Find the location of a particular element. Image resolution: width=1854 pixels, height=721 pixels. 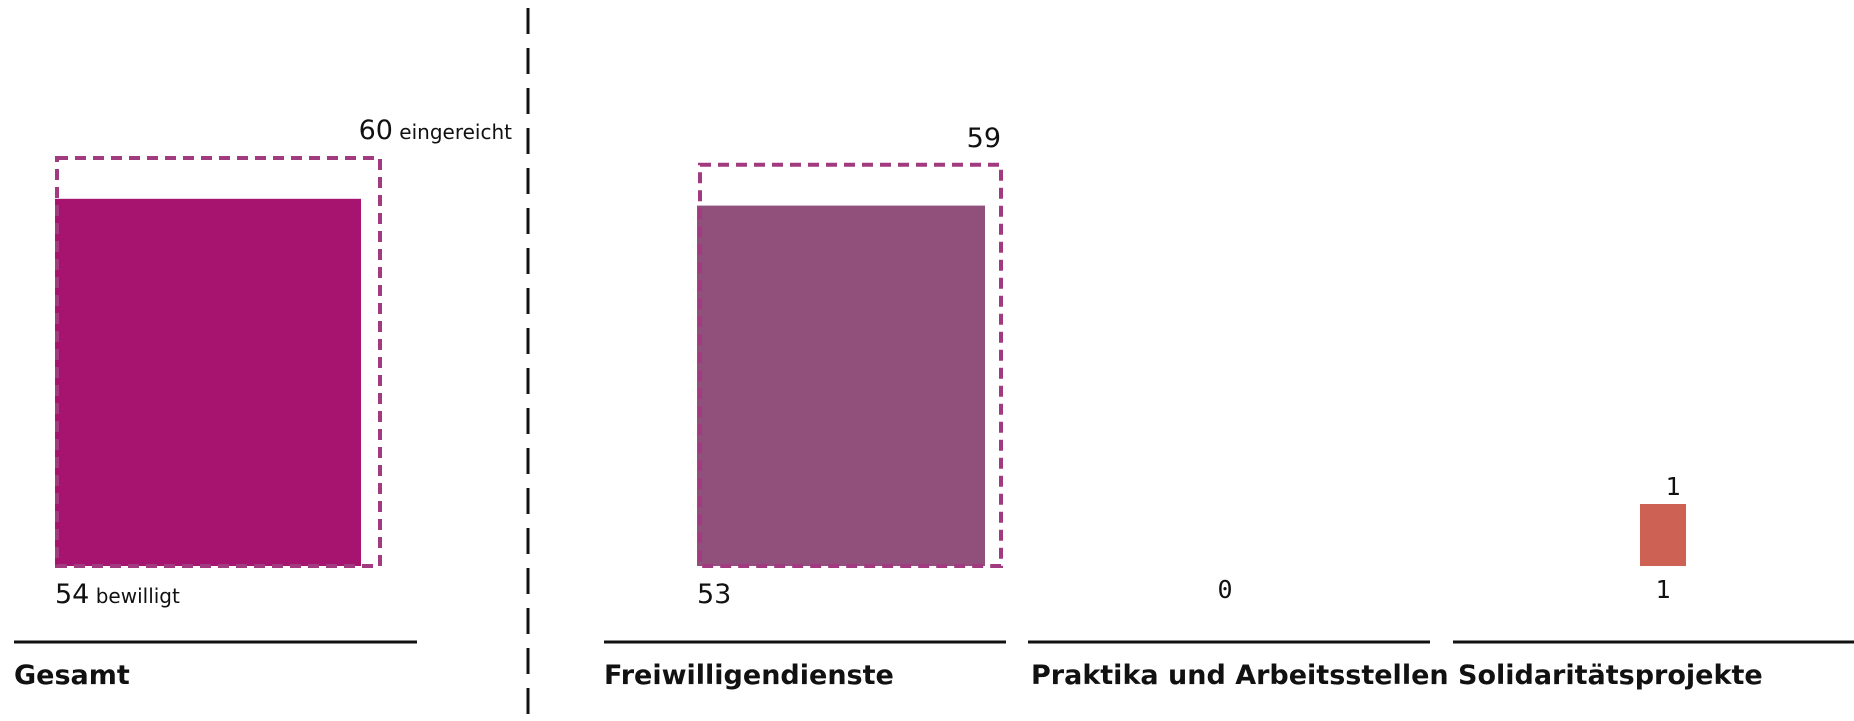

bar-submitted-gesamt is located at coordinates (218, 362).